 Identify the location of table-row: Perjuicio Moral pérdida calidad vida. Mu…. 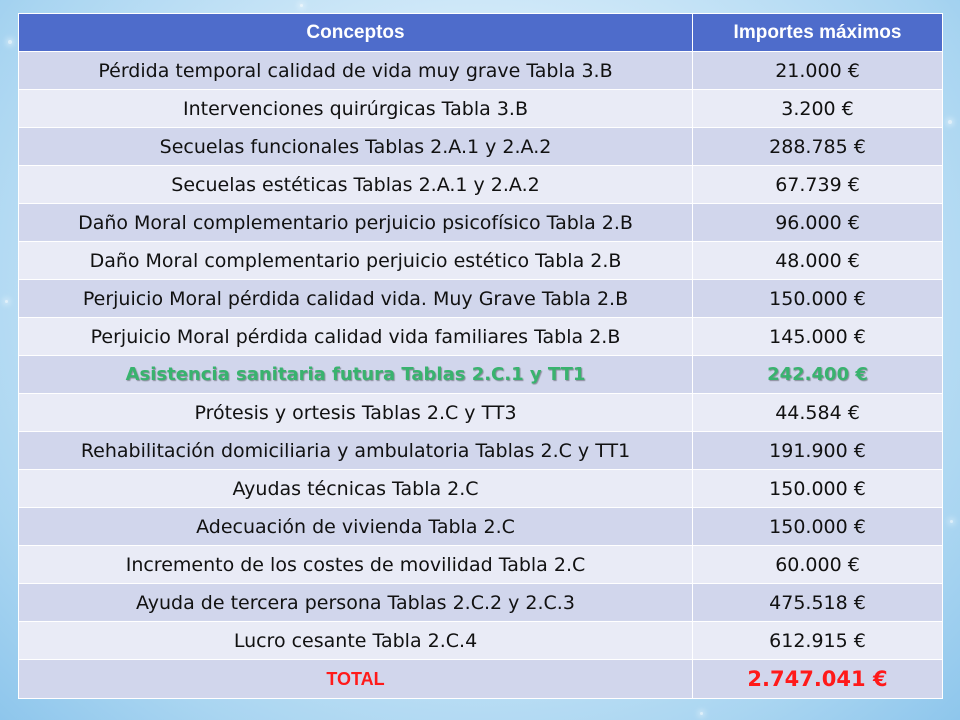
(480, 298).